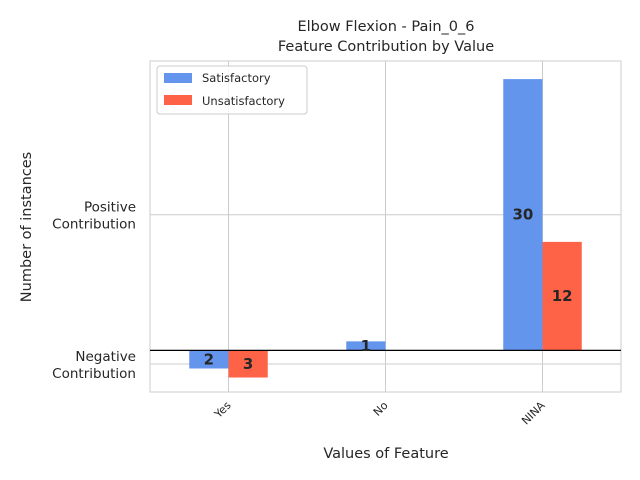 The image size is (640, 480). I want to click on bar-value-label: 2, so click(209, 359).